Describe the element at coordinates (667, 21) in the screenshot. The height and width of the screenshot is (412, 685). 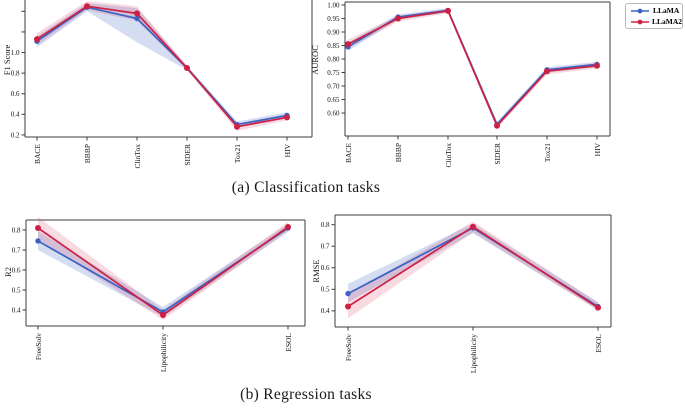
I see `legend-label: LLaMA2` at that location.